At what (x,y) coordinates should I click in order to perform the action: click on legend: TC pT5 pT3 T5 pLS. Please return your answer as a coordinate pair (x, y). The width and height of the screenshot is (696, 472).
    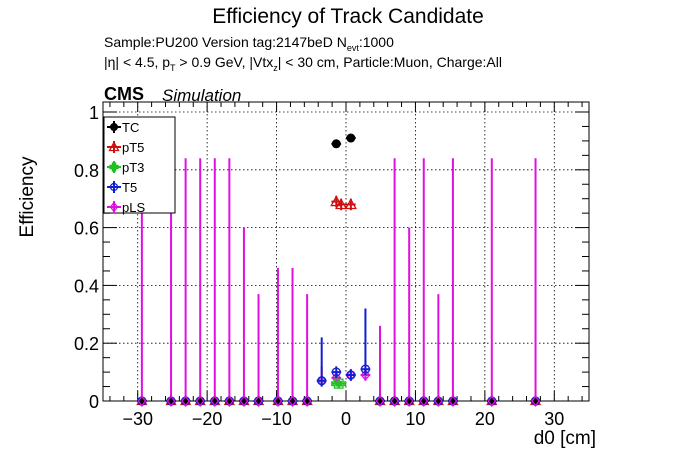
    Looking at the image, I should click on (139, 165).